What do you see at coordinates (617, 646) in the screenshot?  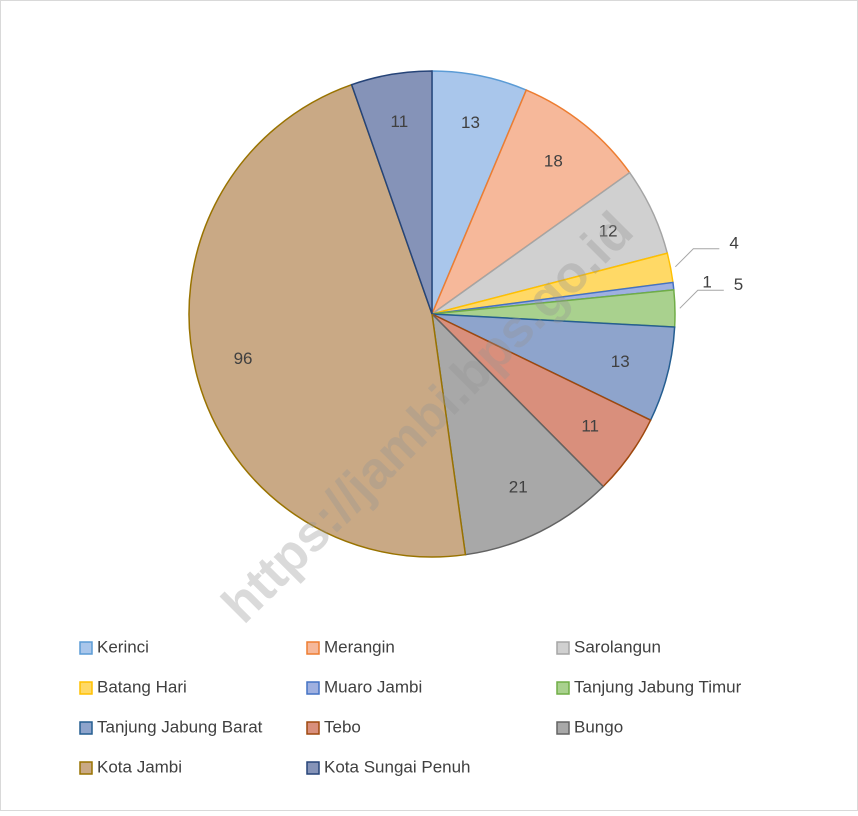 I see `legend-label: Sarolangun` at bounding box center [617, 646].